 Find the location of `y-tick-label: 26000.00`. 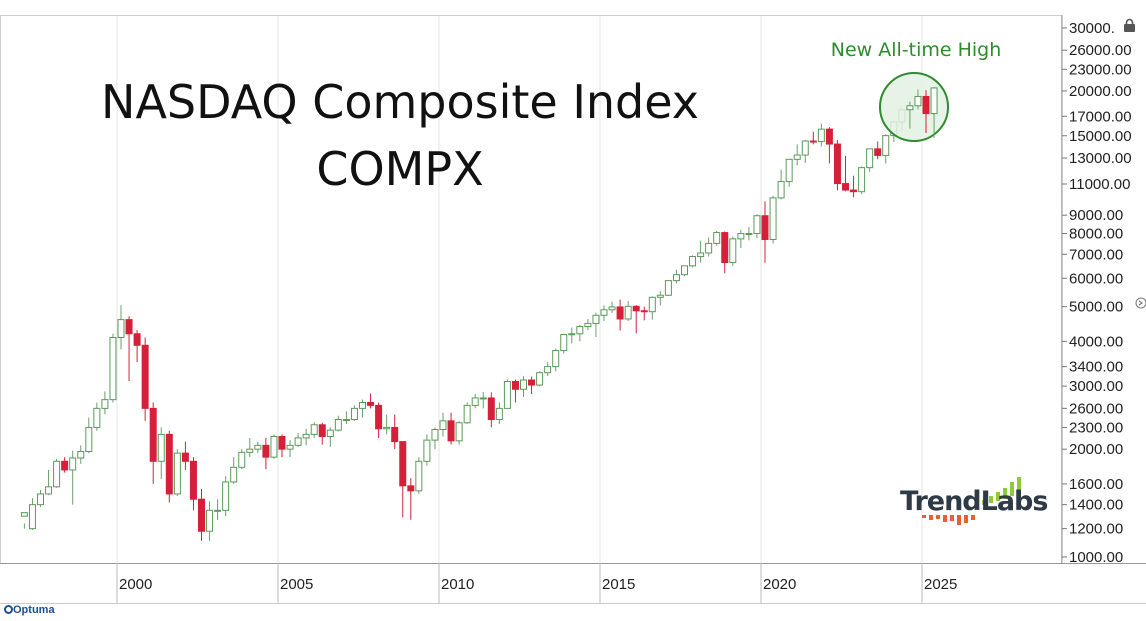

y-tick-label: 26000.00 is located at coordinates (1100, 50).